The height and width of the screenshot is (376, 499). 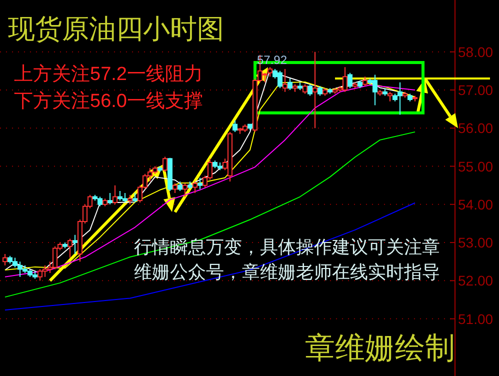 What do you see at coordinates (476, 242) in the screenshot?
I see `y-tick-label: 53.00` at bounding box center [476, 242].